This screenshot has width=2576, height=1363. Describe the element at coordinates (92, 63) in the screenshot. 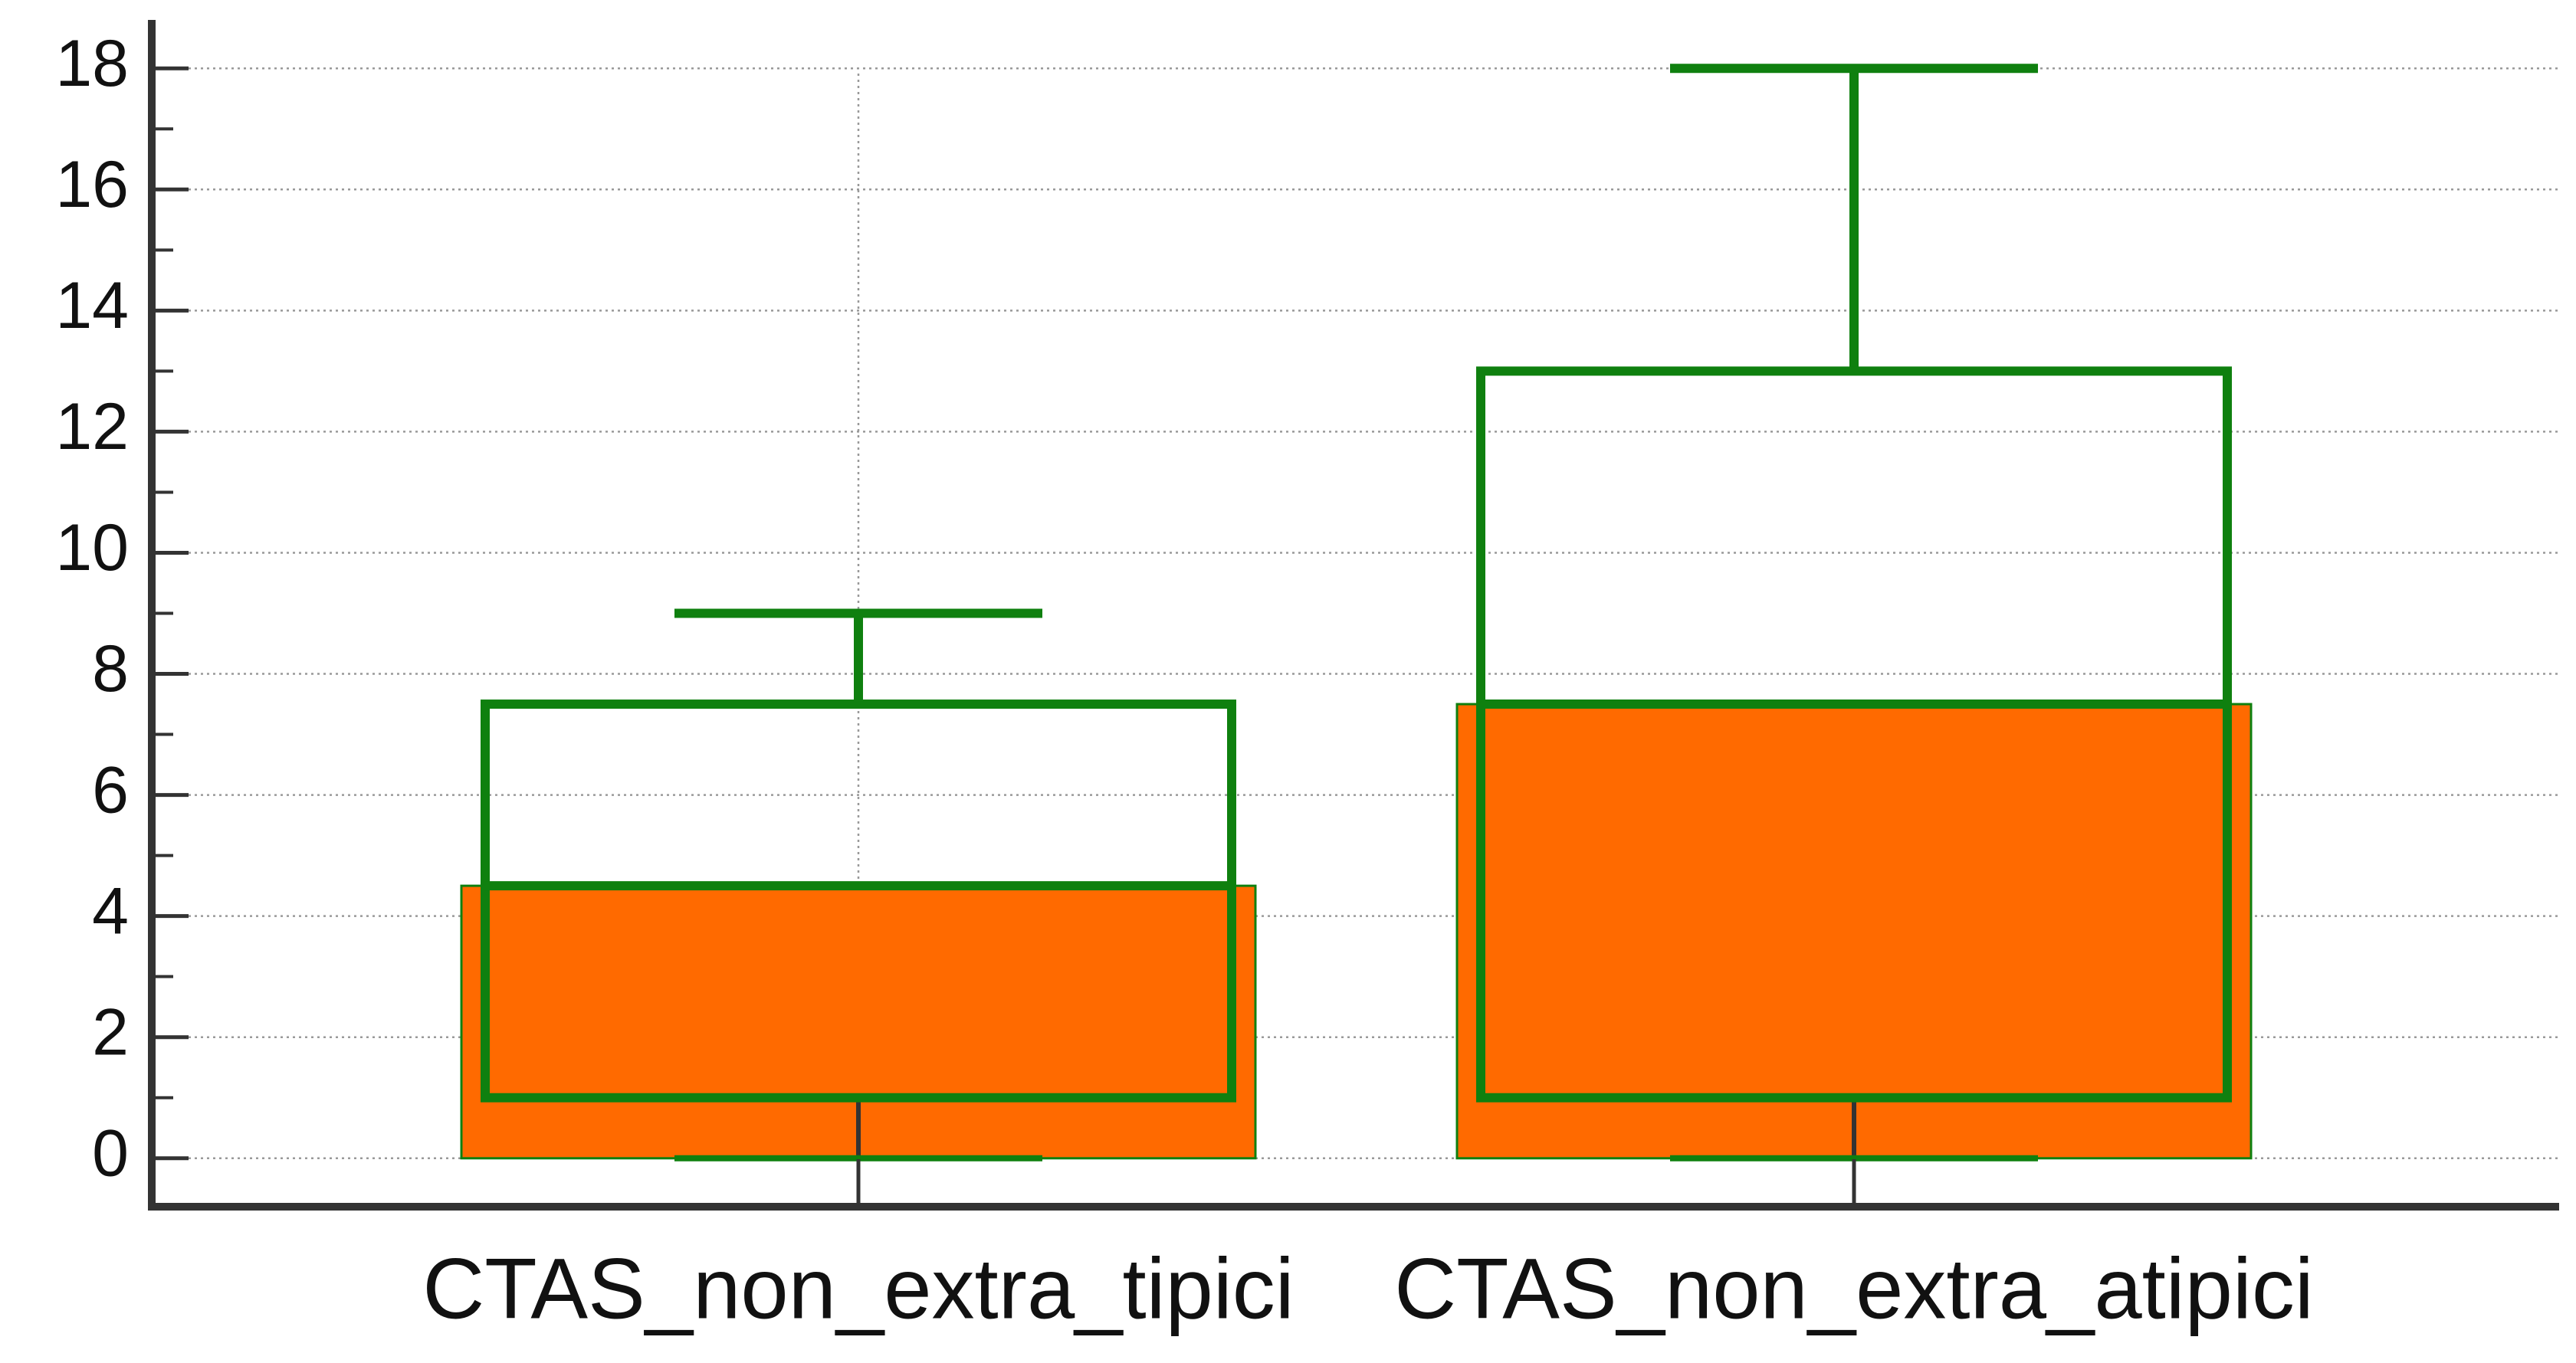

I see `y-tick-label: 18` at that location.